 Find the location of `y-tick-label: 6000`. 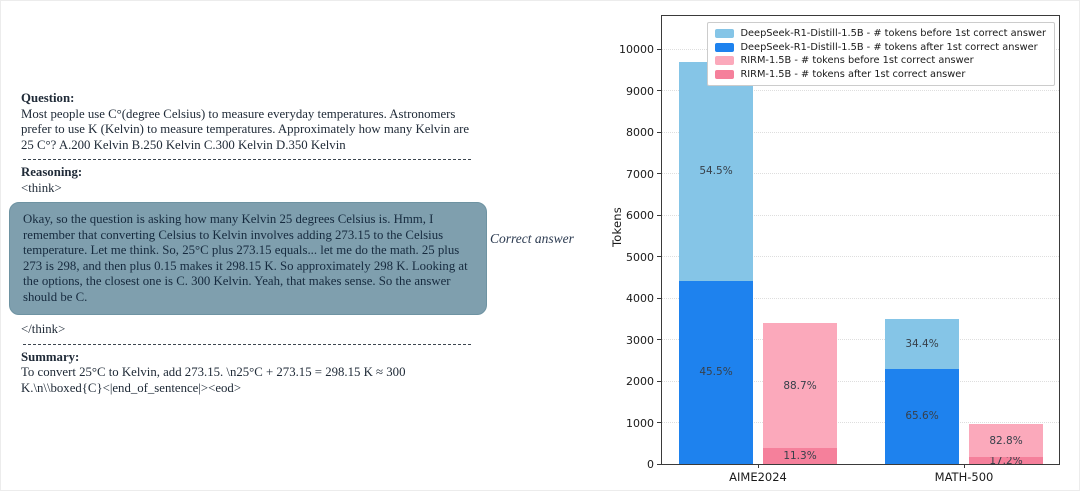

y-tick-label: 6000 is located at coordinates (640, 216).